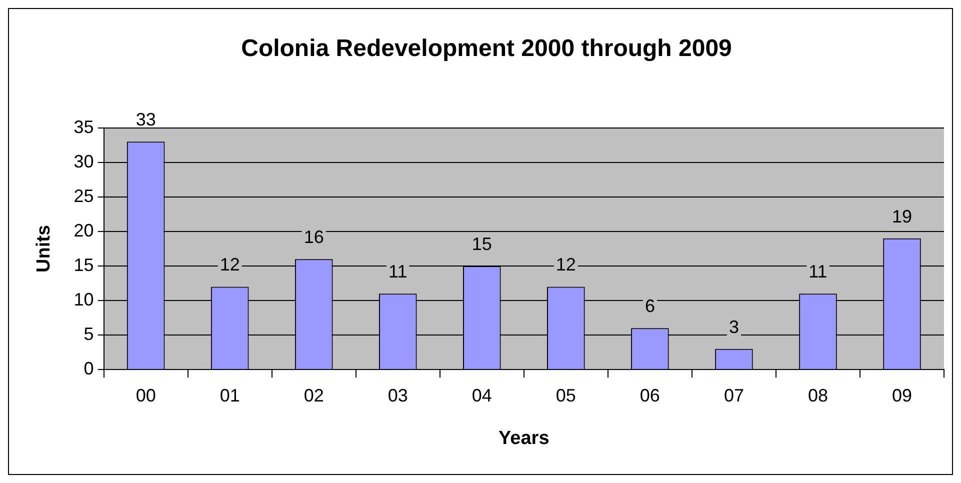  Describe the element at coordinates (230, 395) in the screenshot. I see `x-tick-label: 01` at that location.